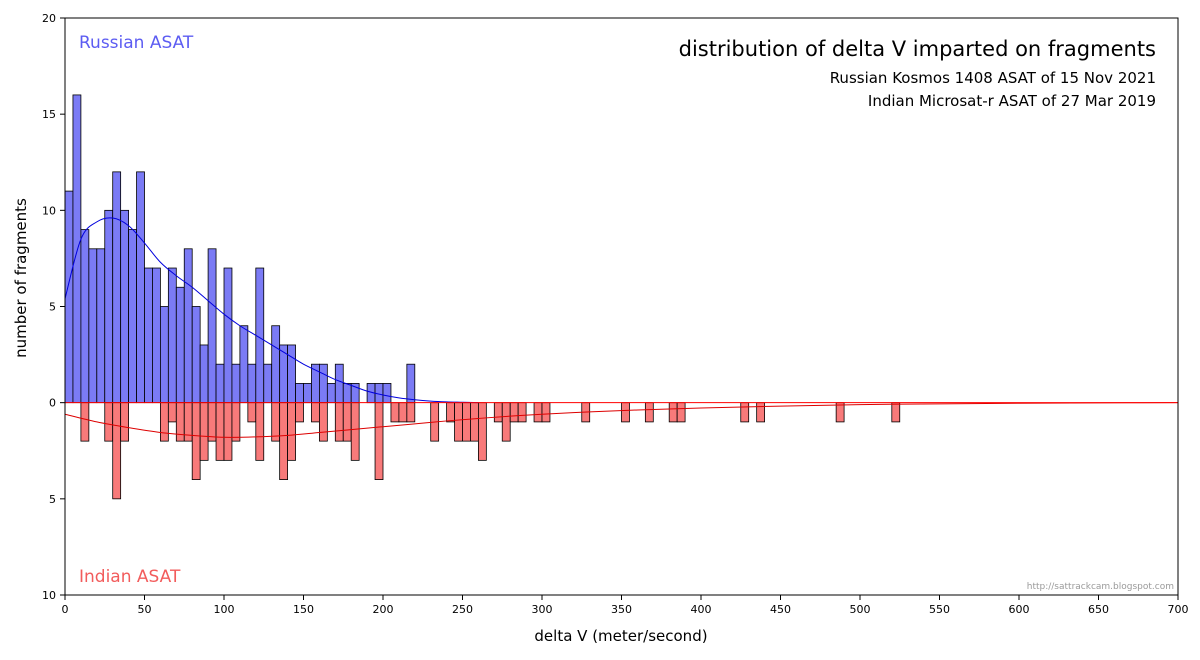  I want to click on legend-indian-asat: Indian ASAT, so click(130, 577).